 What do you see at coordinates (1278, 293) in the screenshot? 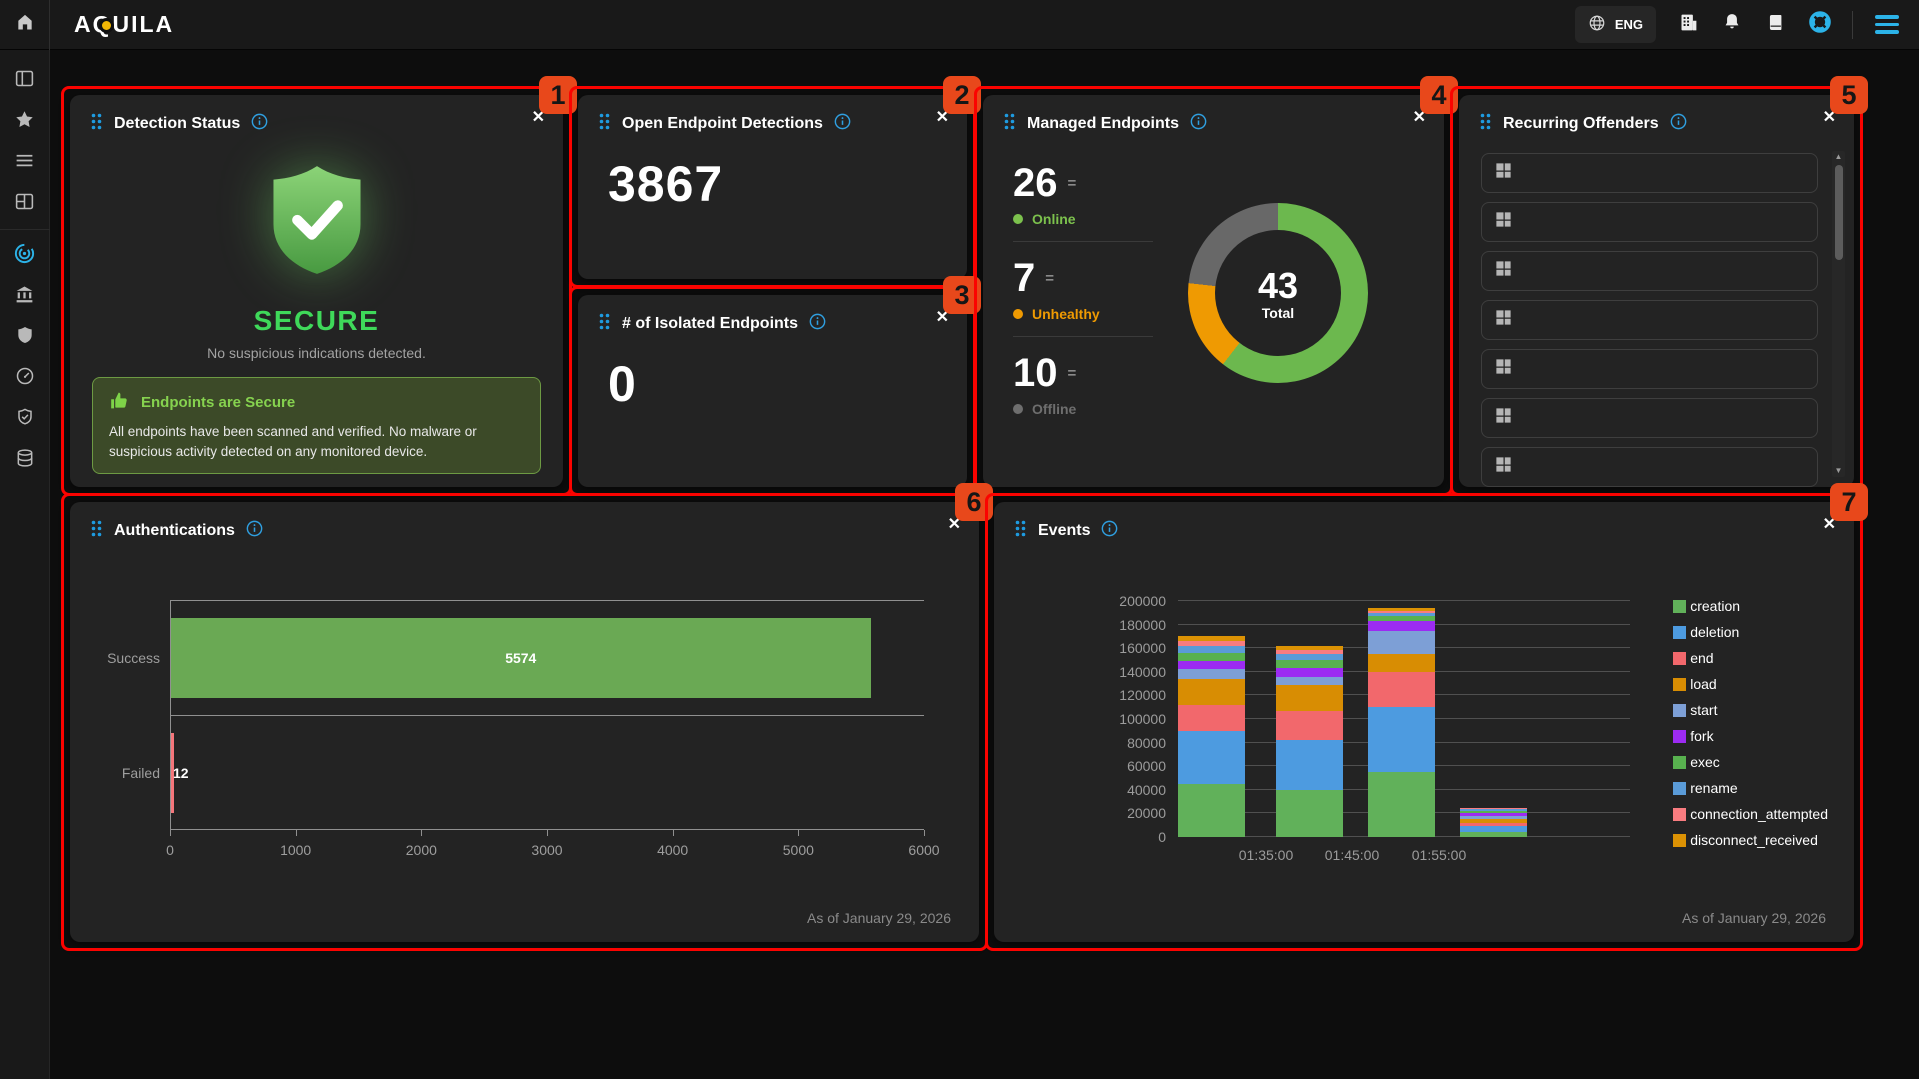
I see `managed-endpoints-donut: 43 Total` at bounding box center [1278, 293].